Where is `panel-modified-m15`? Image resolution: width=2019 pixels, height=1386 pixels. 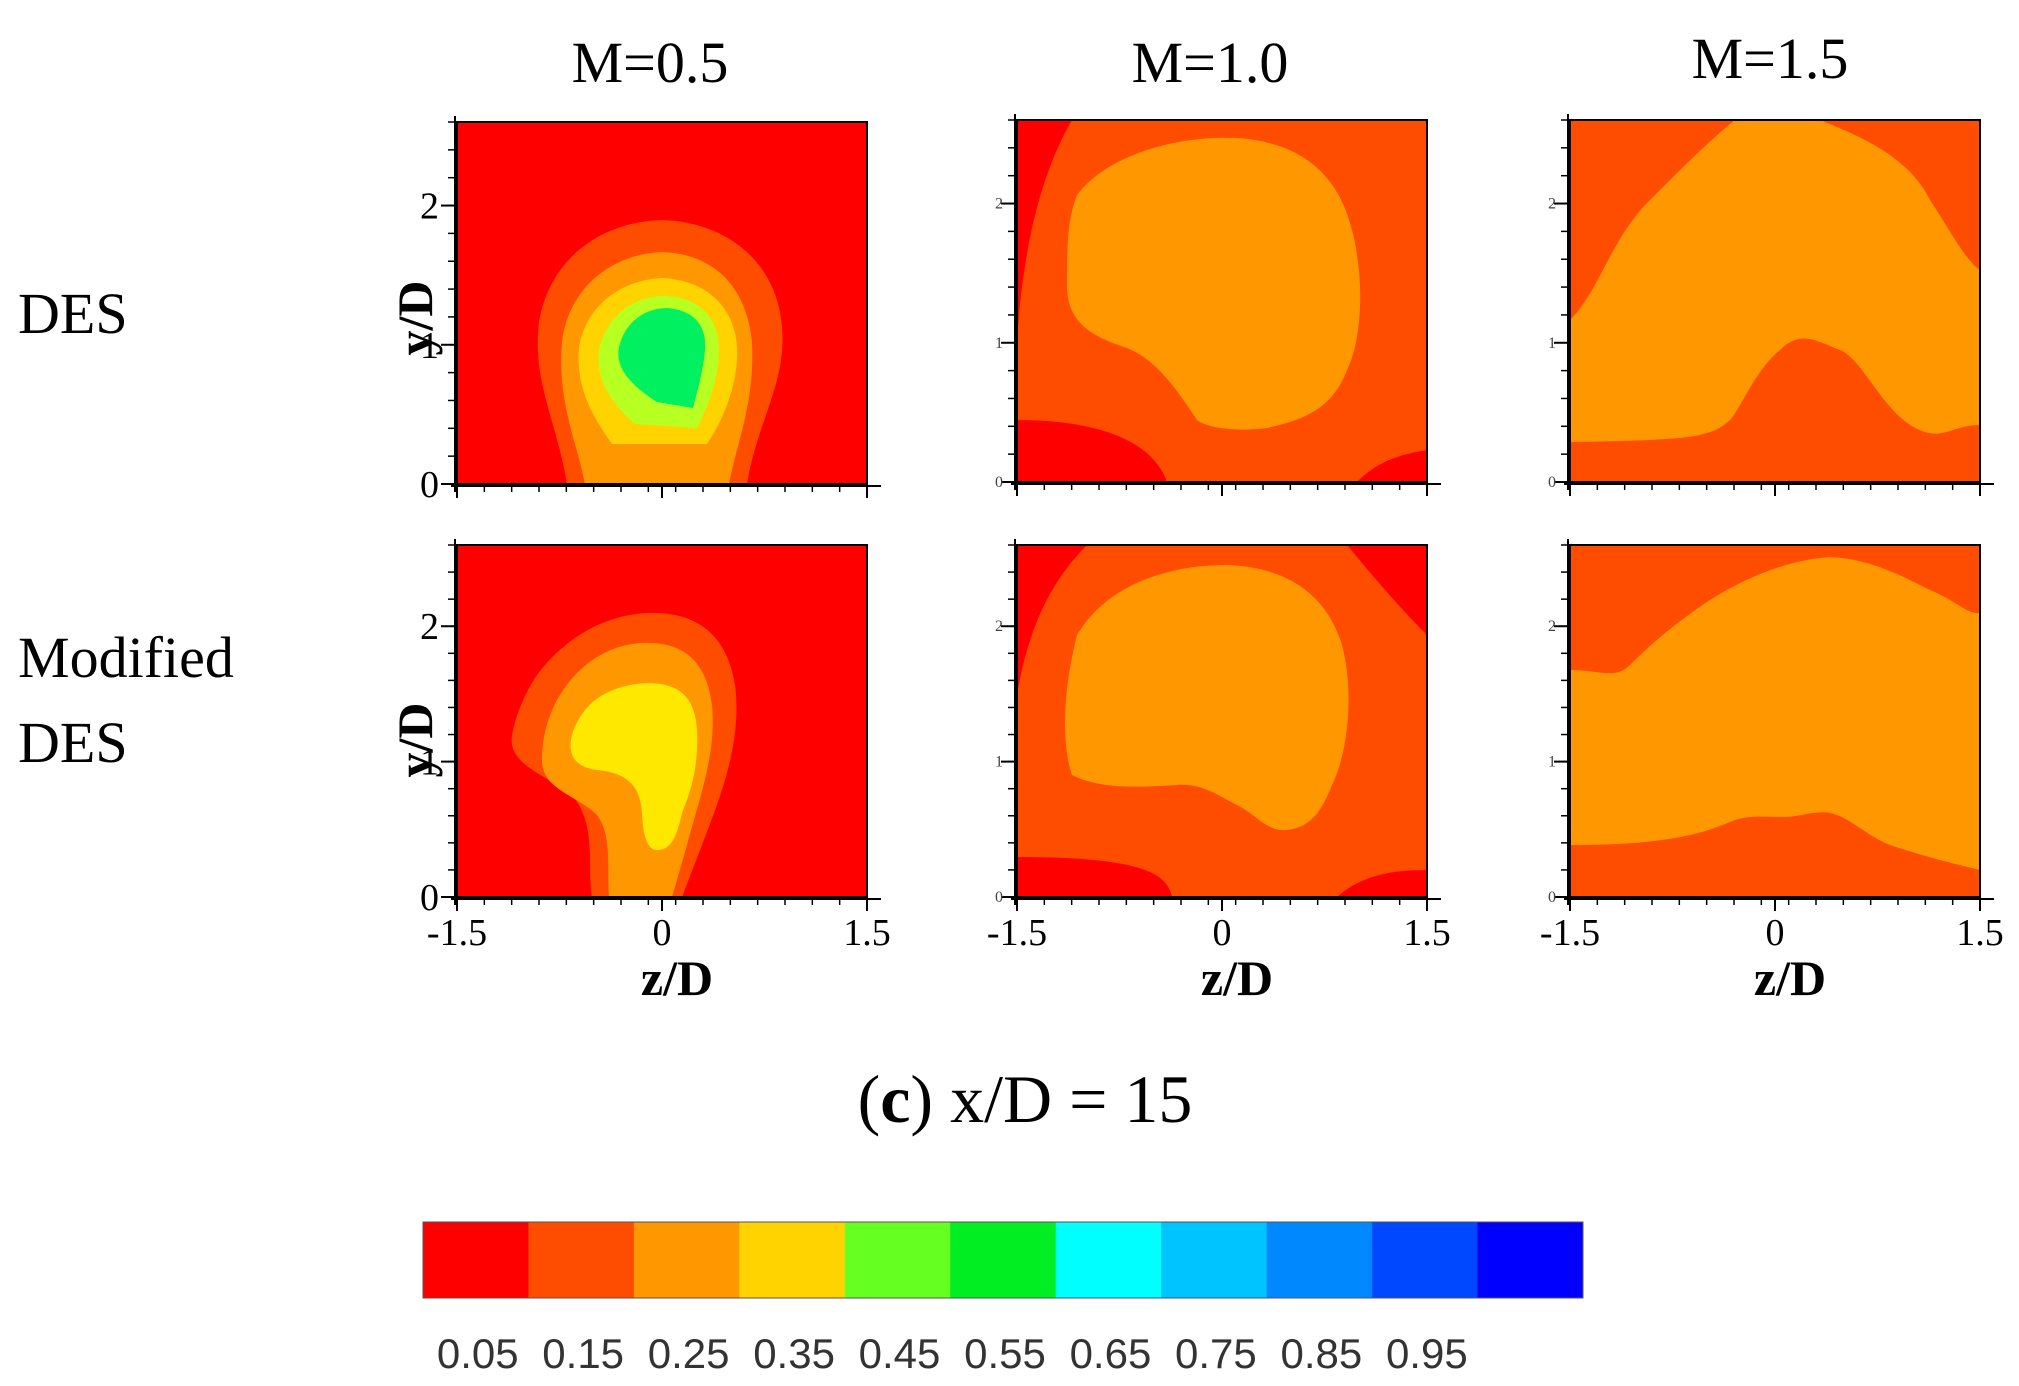
panel-modified-m15 is located at coordinates (1775, 721).